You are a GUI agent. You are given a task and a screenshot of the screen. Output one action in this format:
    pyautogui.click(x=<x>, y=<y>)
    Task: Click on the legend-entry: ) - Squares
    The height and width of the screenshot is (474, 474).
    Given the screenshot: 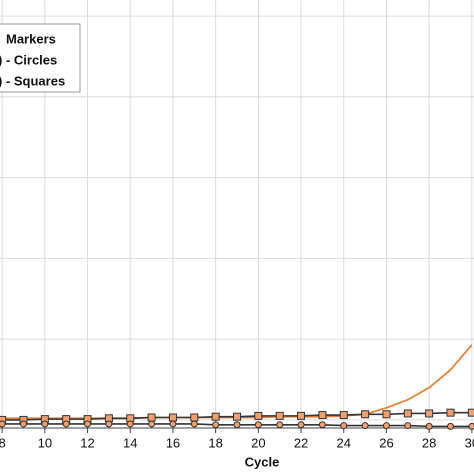 What is the action you would take?
    pyautogui.click(x=32, y=80)
    